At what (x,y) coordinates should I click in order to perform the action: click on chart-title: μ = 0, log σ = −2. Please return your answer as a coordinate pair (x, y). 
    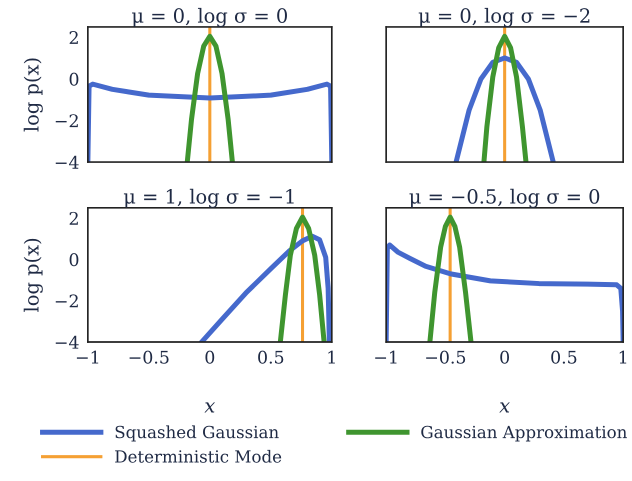
    Looking at the image, I should click on (504, 17).